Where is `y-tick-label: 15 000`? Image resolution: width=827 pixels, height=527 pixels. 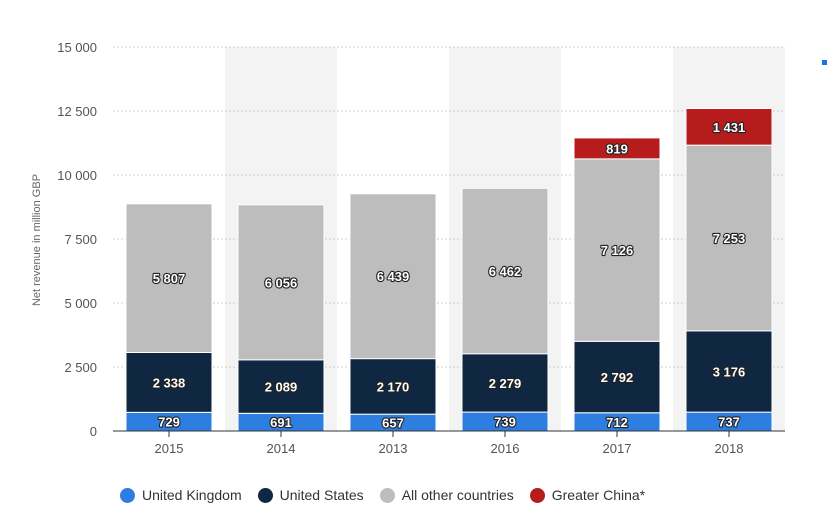 y-tick-label: 15 000 is located at coordinates (77, 47).